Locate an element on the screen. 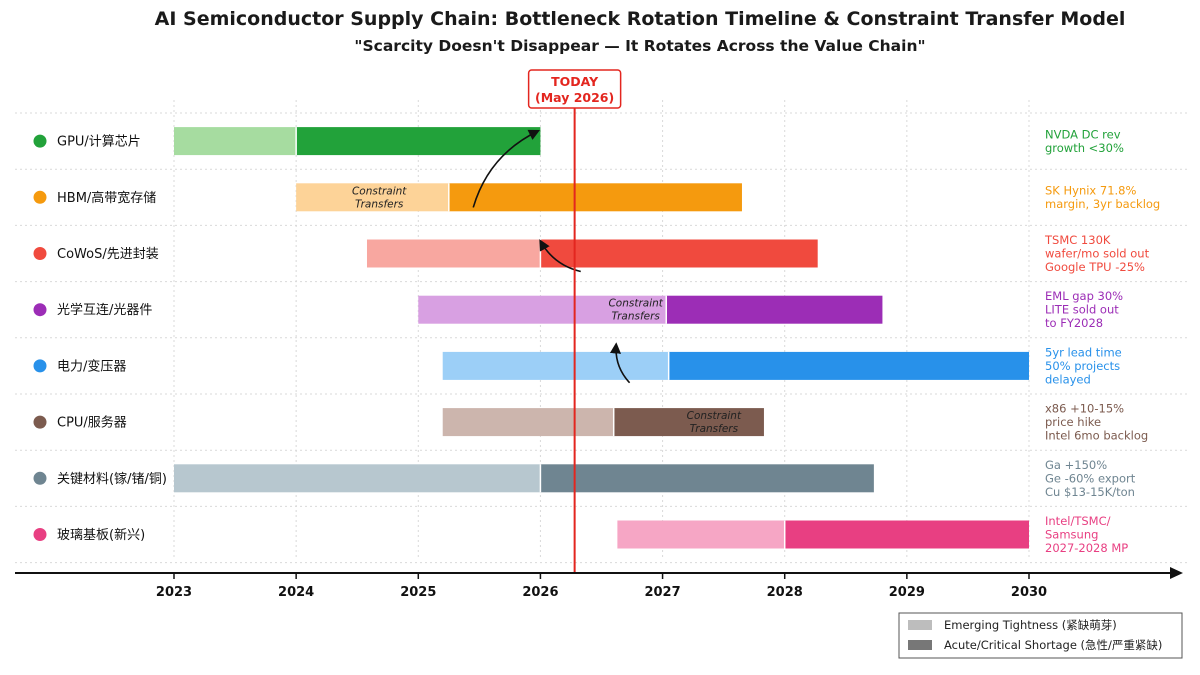 This screenshot has width=1200, height=675. x-tick-label: 2023 is located at coordinates (174, 592).